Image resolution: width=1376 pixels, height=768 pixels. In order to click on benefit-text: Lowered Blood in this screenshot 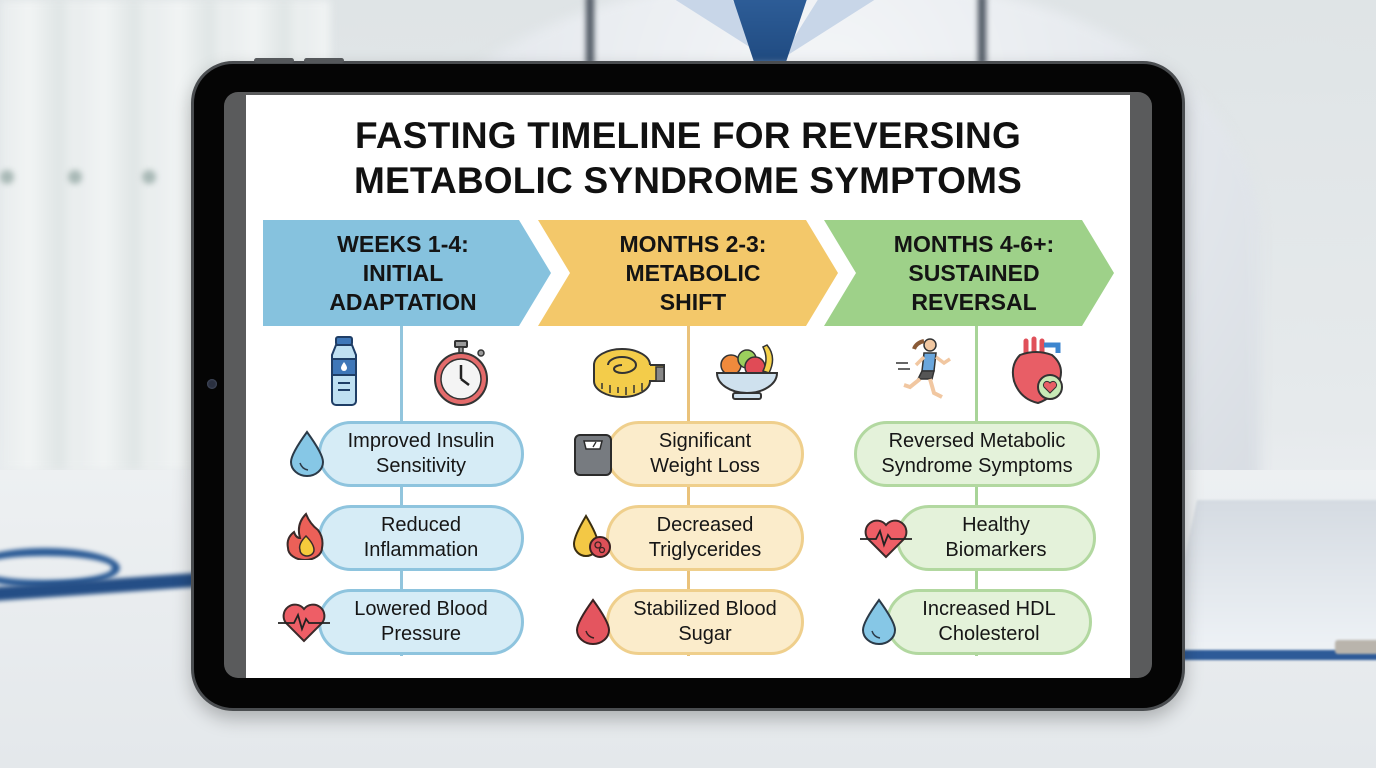, I will do `click(421, 609)`.